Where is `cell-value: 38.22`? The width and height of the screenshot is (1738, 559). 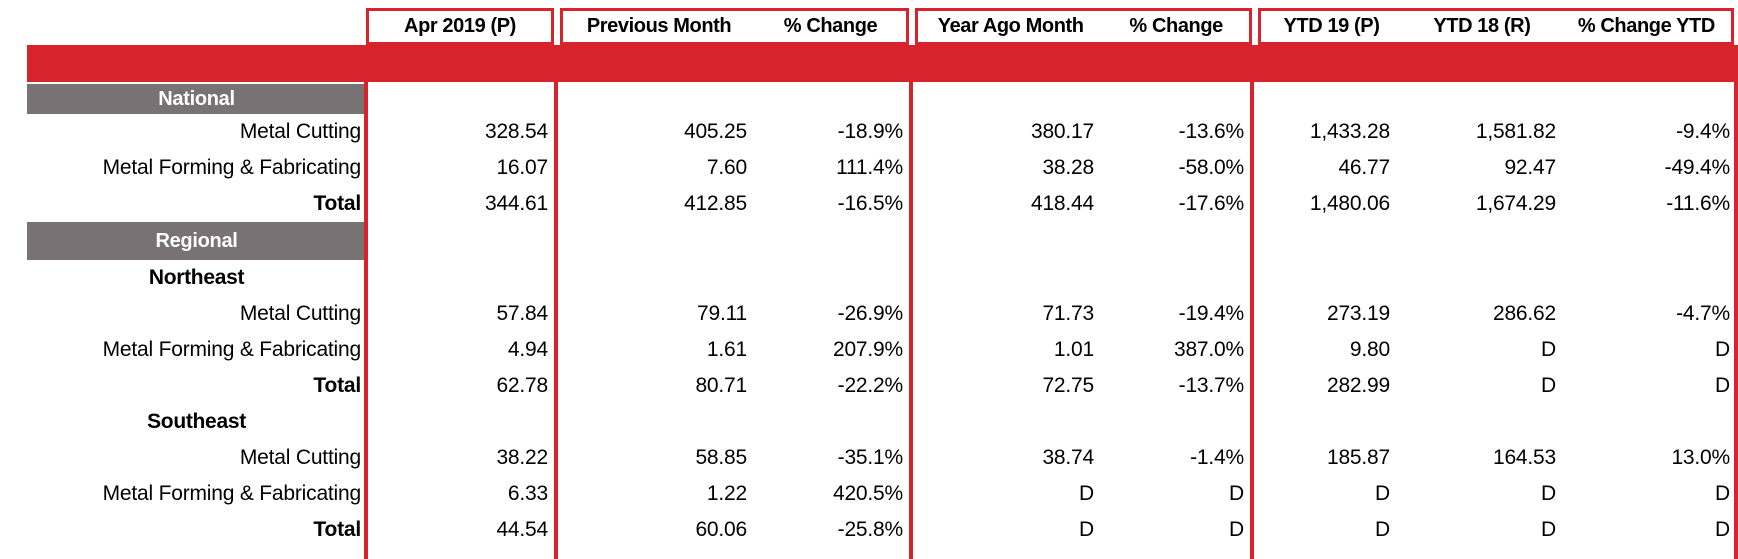
cell-value: 38.22 is located at coordinates (522, 457).